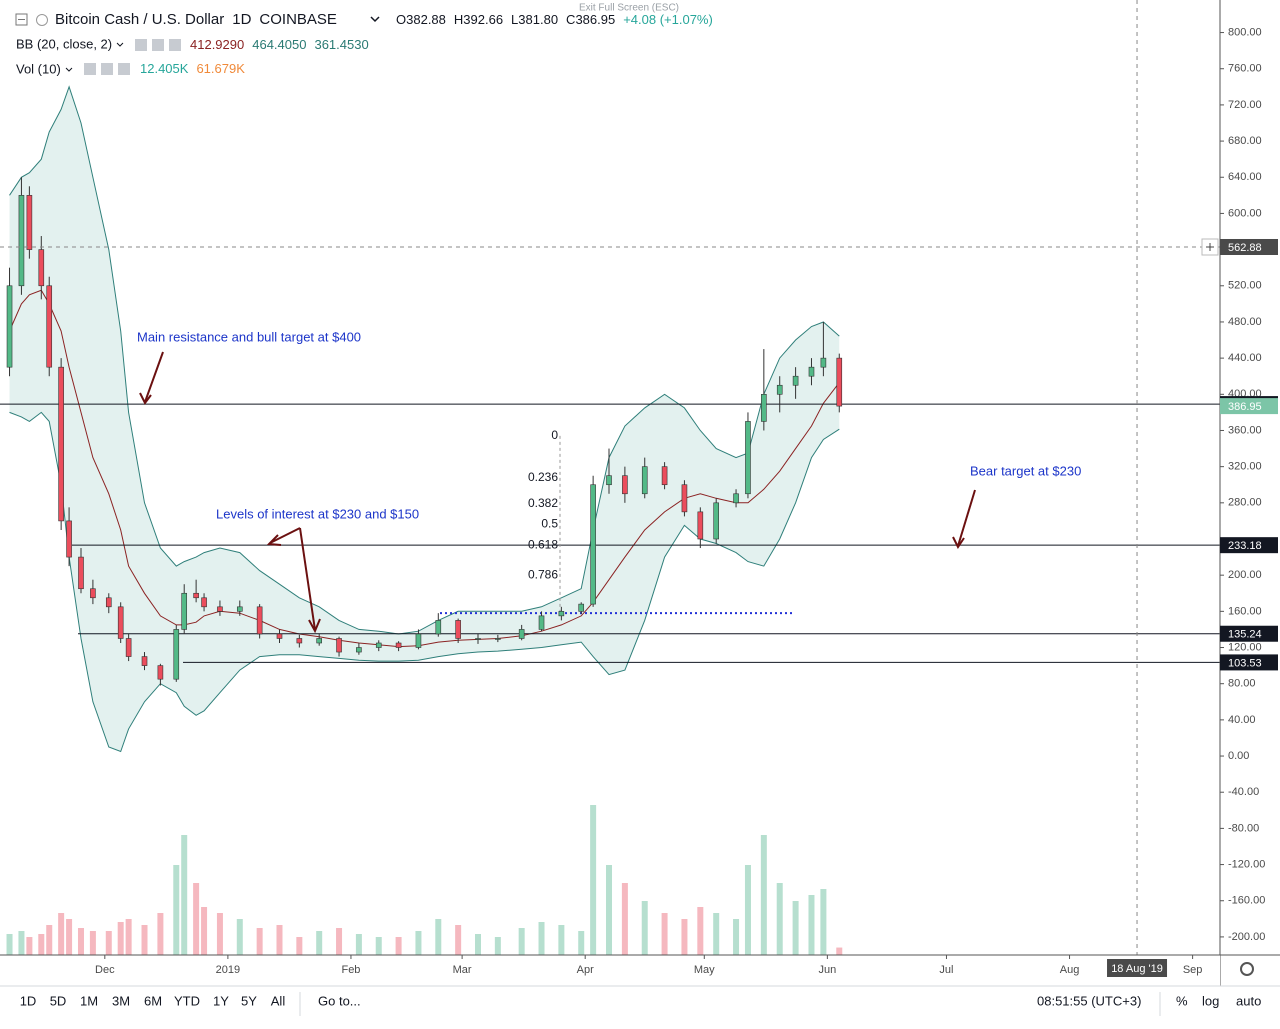  What do you see at coordinates (64, 43) in the screenshot?
I see `bb-legend: BB (20, close, 2)` at bounding box center [64, 43].